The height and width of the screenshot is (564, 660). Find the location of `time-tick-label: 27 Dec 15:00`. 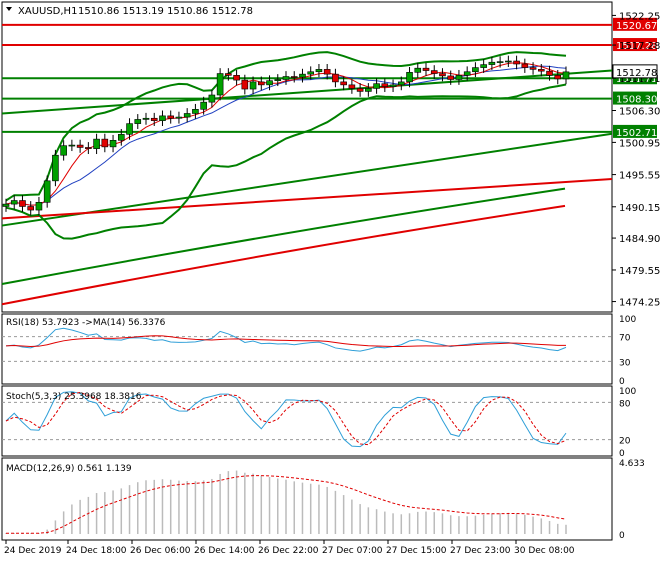

time-tick-label: 27 Dec 15:00 is located at coordinates (416, 551).